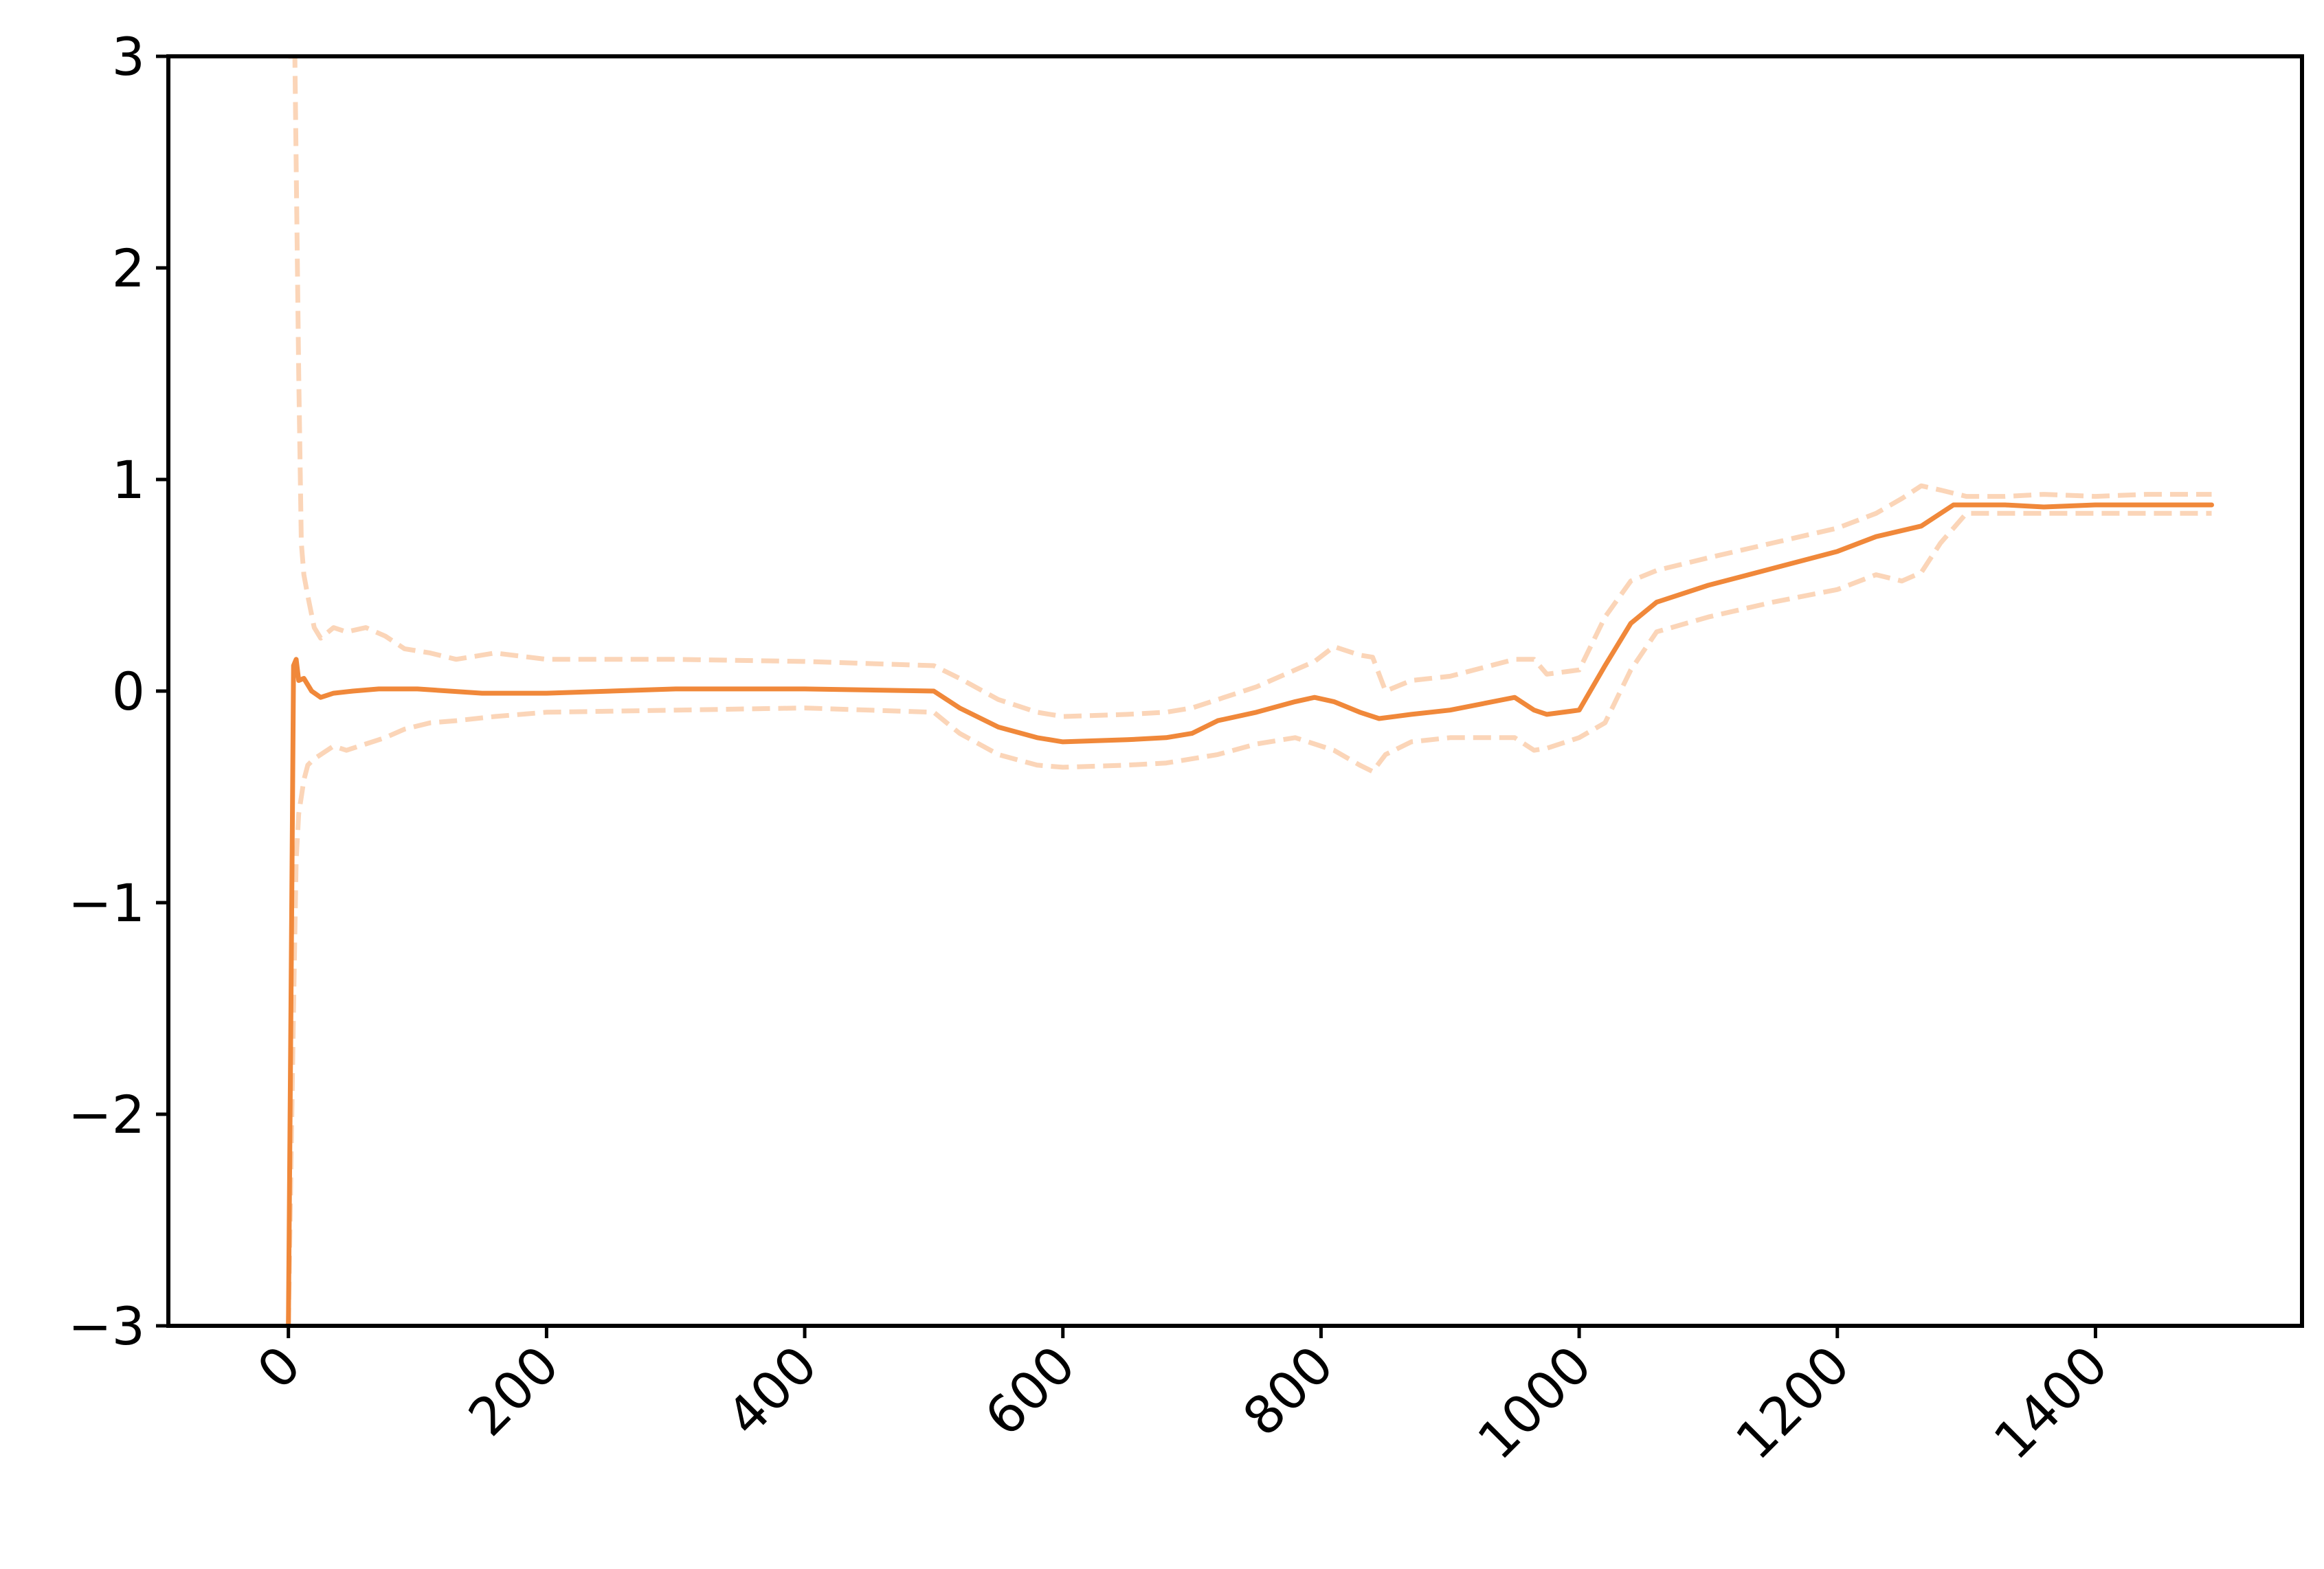  I want to click on y-tick-label: 0, so click(128, 691).